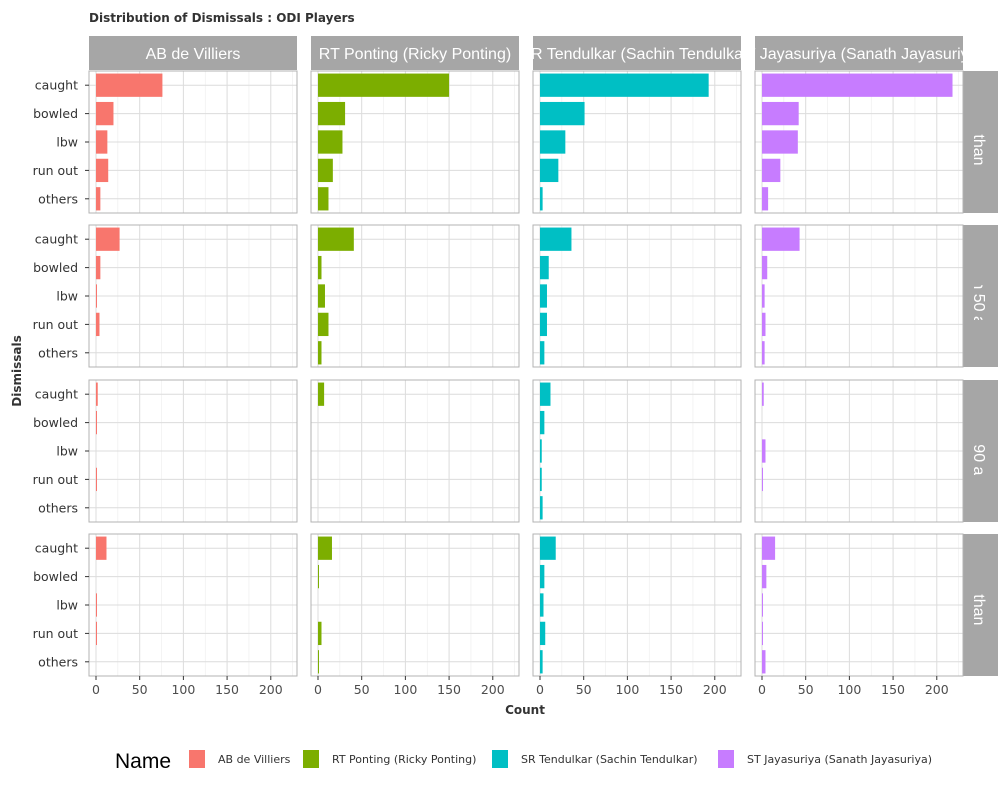 The width and height of the screenshot is (1008, 792). Describe the element at coordinates (525, 710) in the screenshot. I see `x-axis-title: Count` at that location.